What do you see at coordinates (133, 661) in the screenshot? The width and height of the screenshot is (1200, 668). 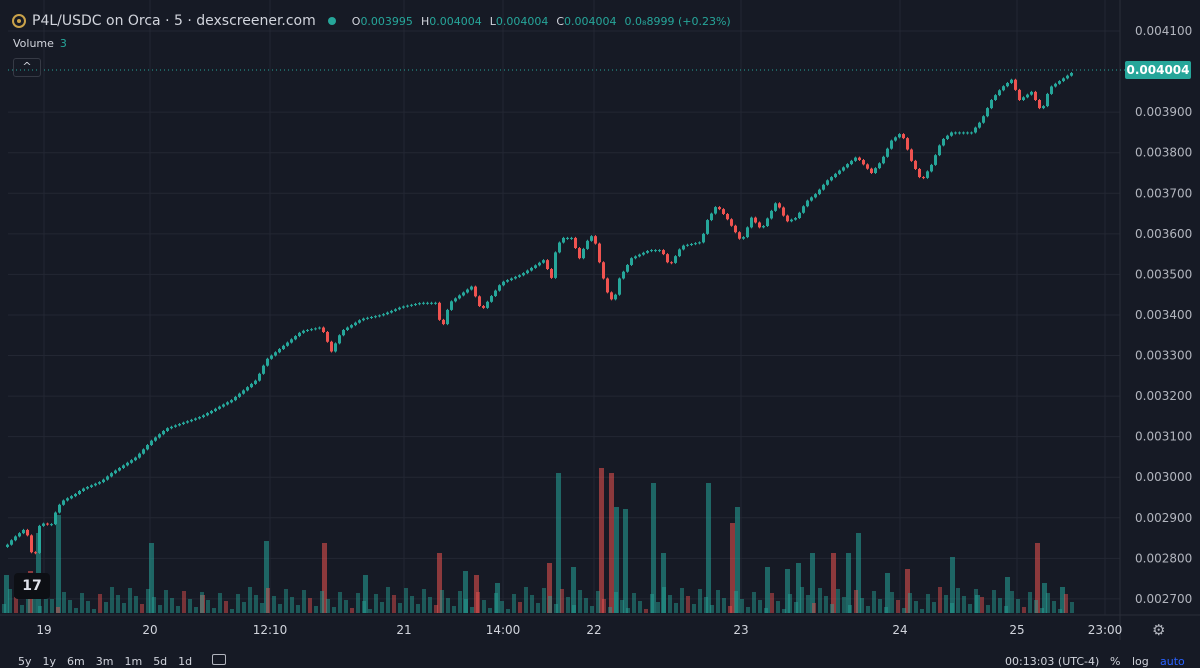 I see `period-1m: 1m` at bounding box center [133, 661].